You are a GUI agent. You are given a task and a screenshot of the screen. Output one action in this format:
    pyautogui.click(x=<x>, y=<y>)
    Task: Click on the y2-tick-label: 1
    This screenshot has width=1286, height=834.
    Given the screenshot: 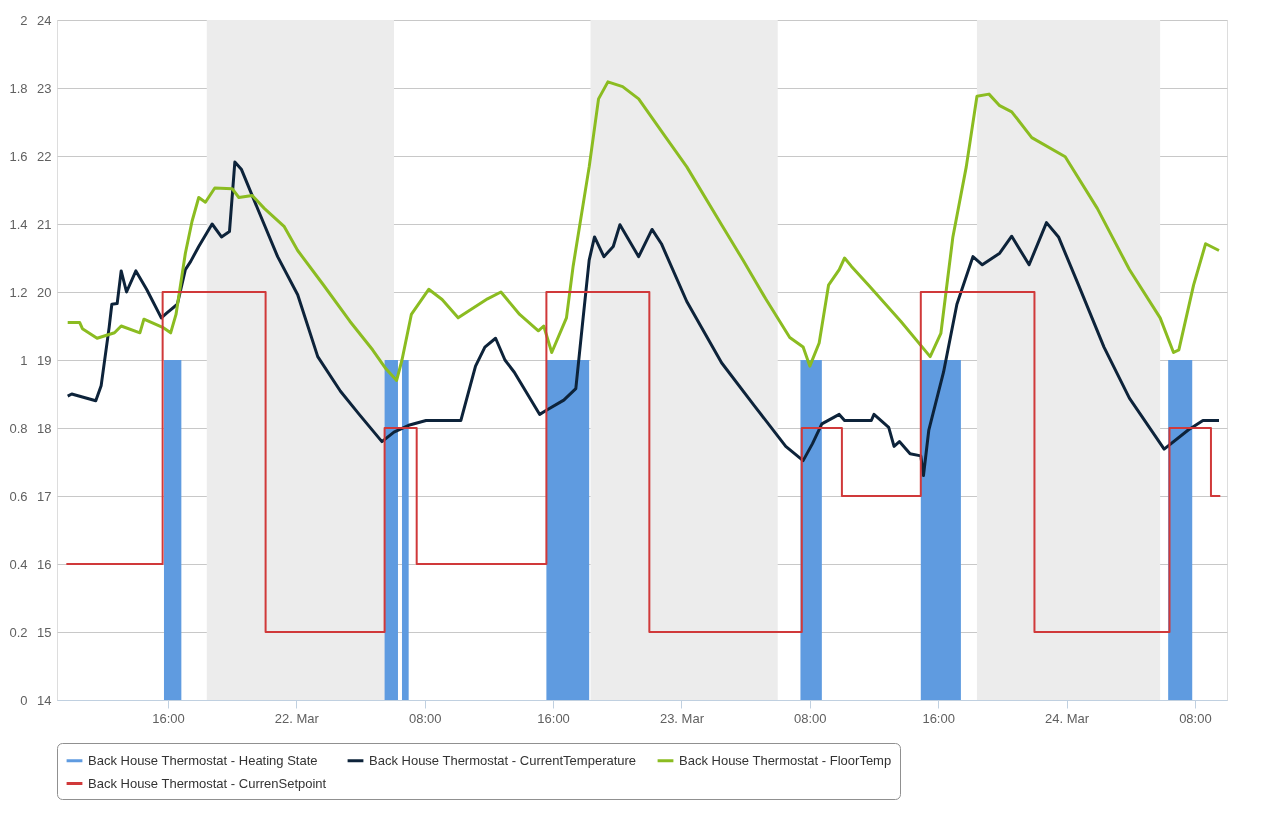 What is the action you would take?
    pyautogui.click(x=24, y=360)
    